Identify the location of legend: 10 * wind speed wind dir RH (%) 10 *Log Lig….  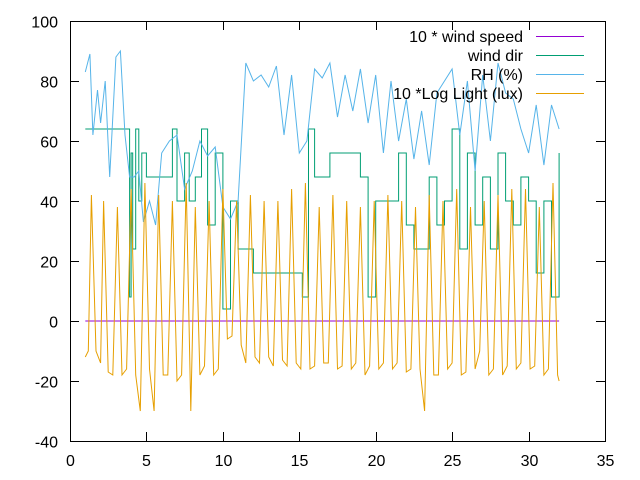
(488, 66).